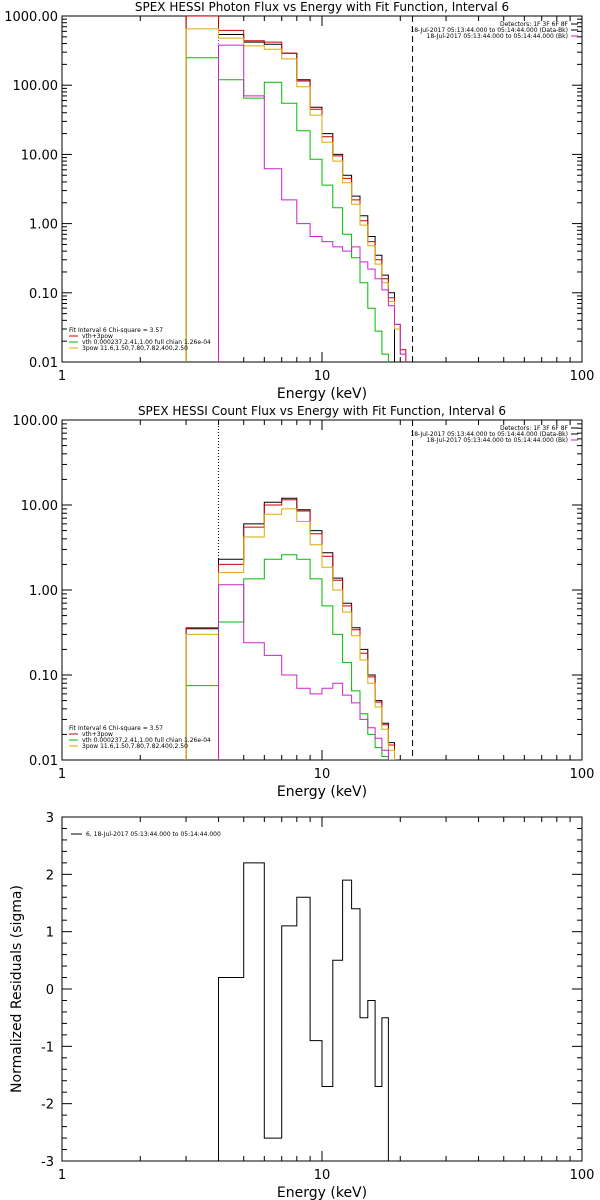  Describe the element at coordinates (50, 990) in the screenshot. I see `y-tick-label: 0` at that location.